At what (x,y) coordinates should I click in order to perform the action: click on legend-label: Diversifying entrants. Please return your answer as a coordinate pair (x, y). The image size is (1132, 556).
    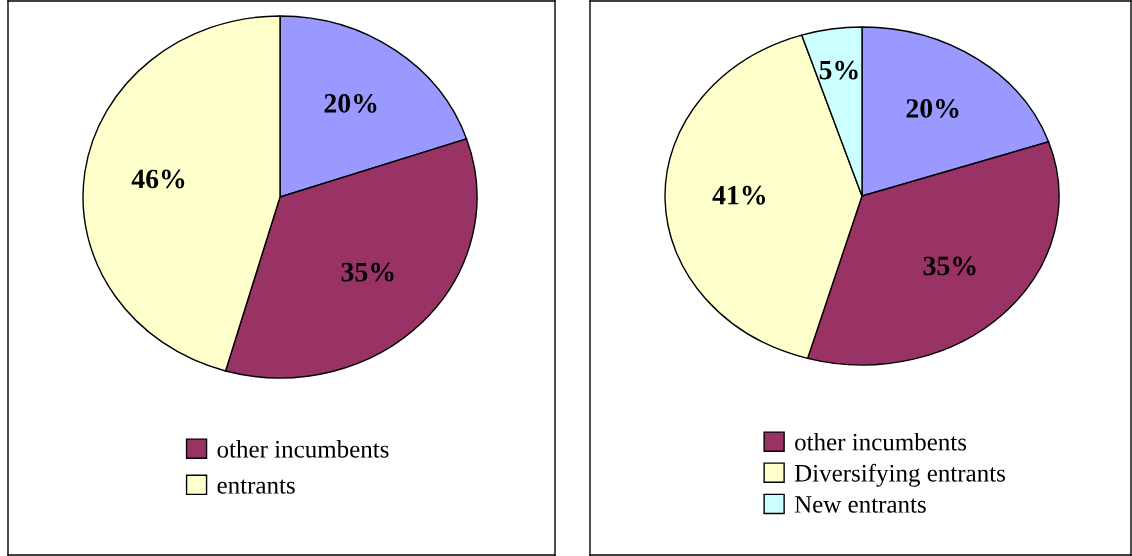
    Looking at the image, I should click on (899, 475).